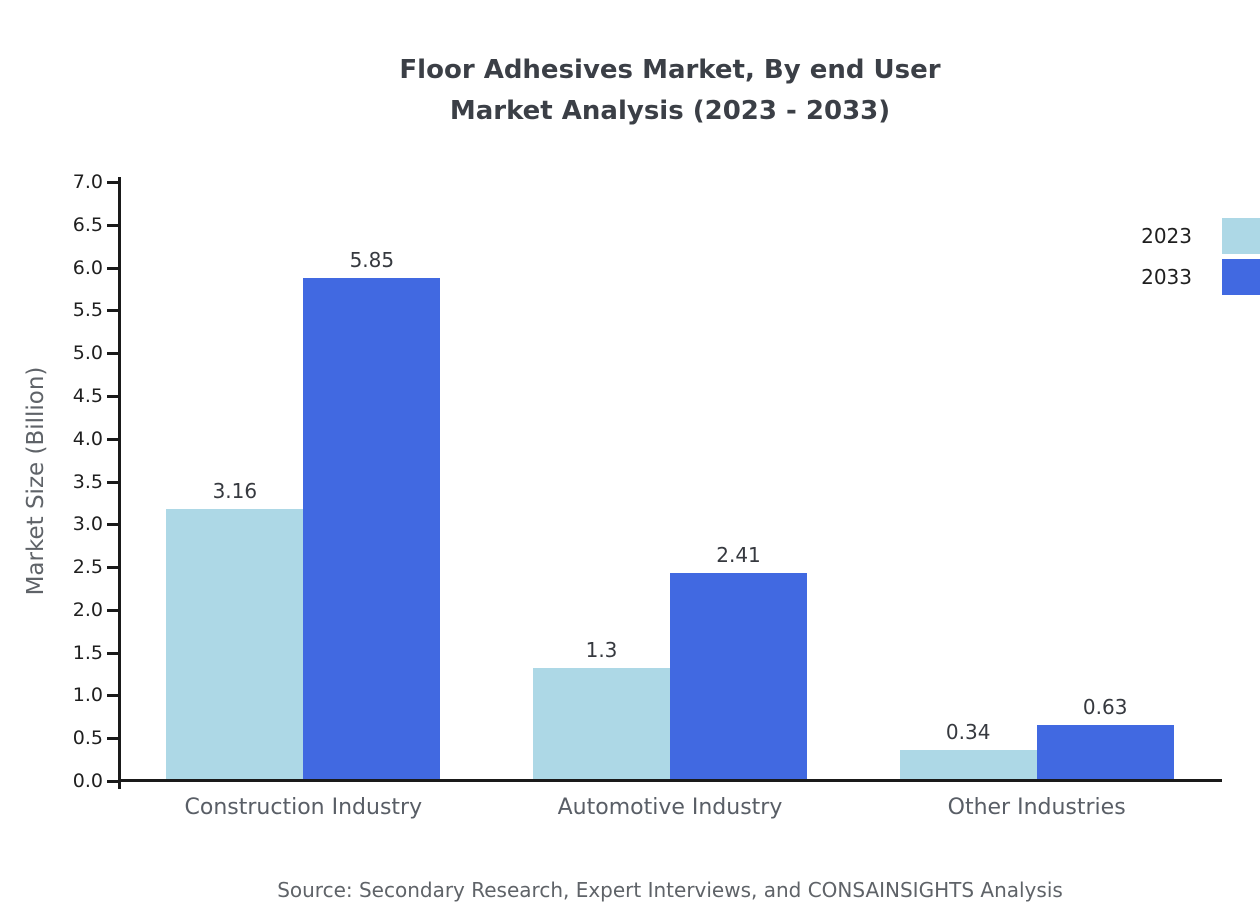 The image size is (1260, 920). I want to click on y-axis-line, so click(119, 483).